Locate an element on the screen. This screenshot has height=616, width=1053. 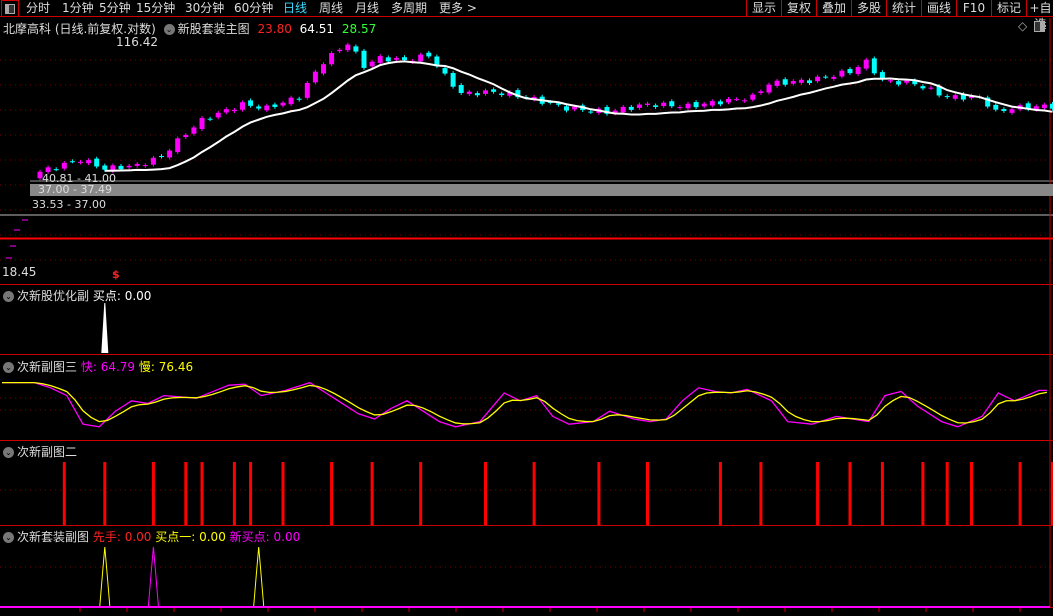
toolbar-button-5: 画线 is located at coordinates (938, 8).